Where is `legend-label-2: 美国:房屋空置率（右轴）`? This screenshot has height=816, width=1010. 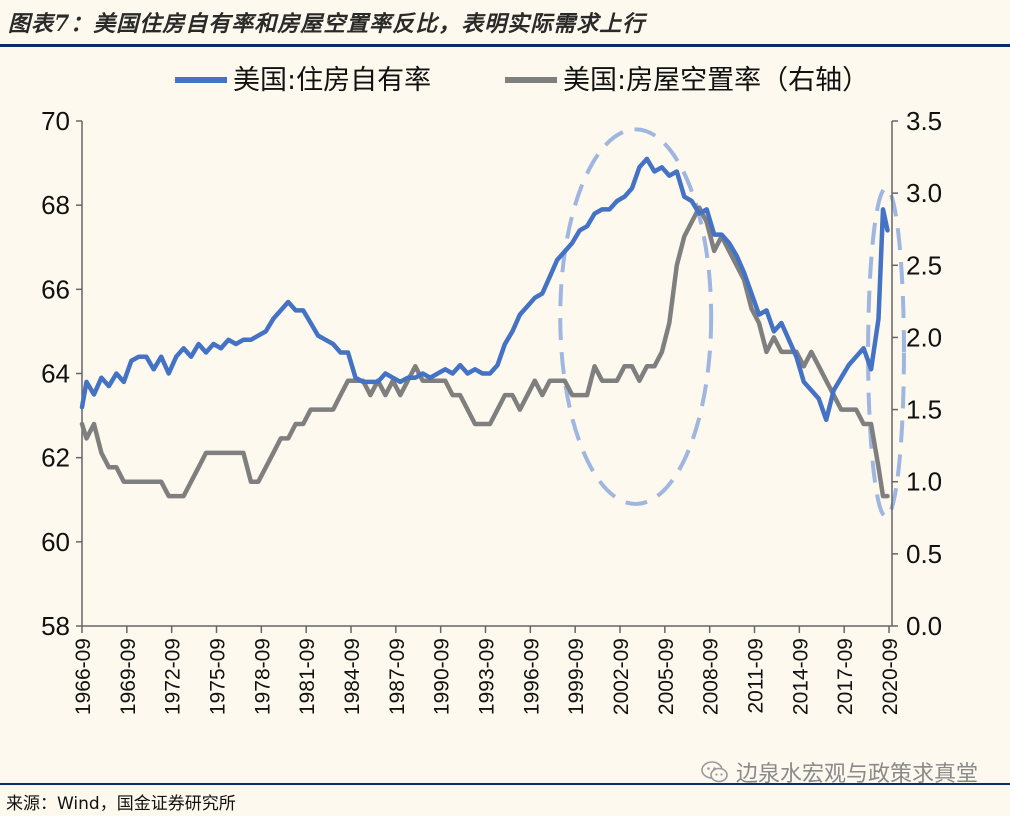 legend-label-2: 美国:房屋空置率（右轴） is located at coordinates (716, 80).